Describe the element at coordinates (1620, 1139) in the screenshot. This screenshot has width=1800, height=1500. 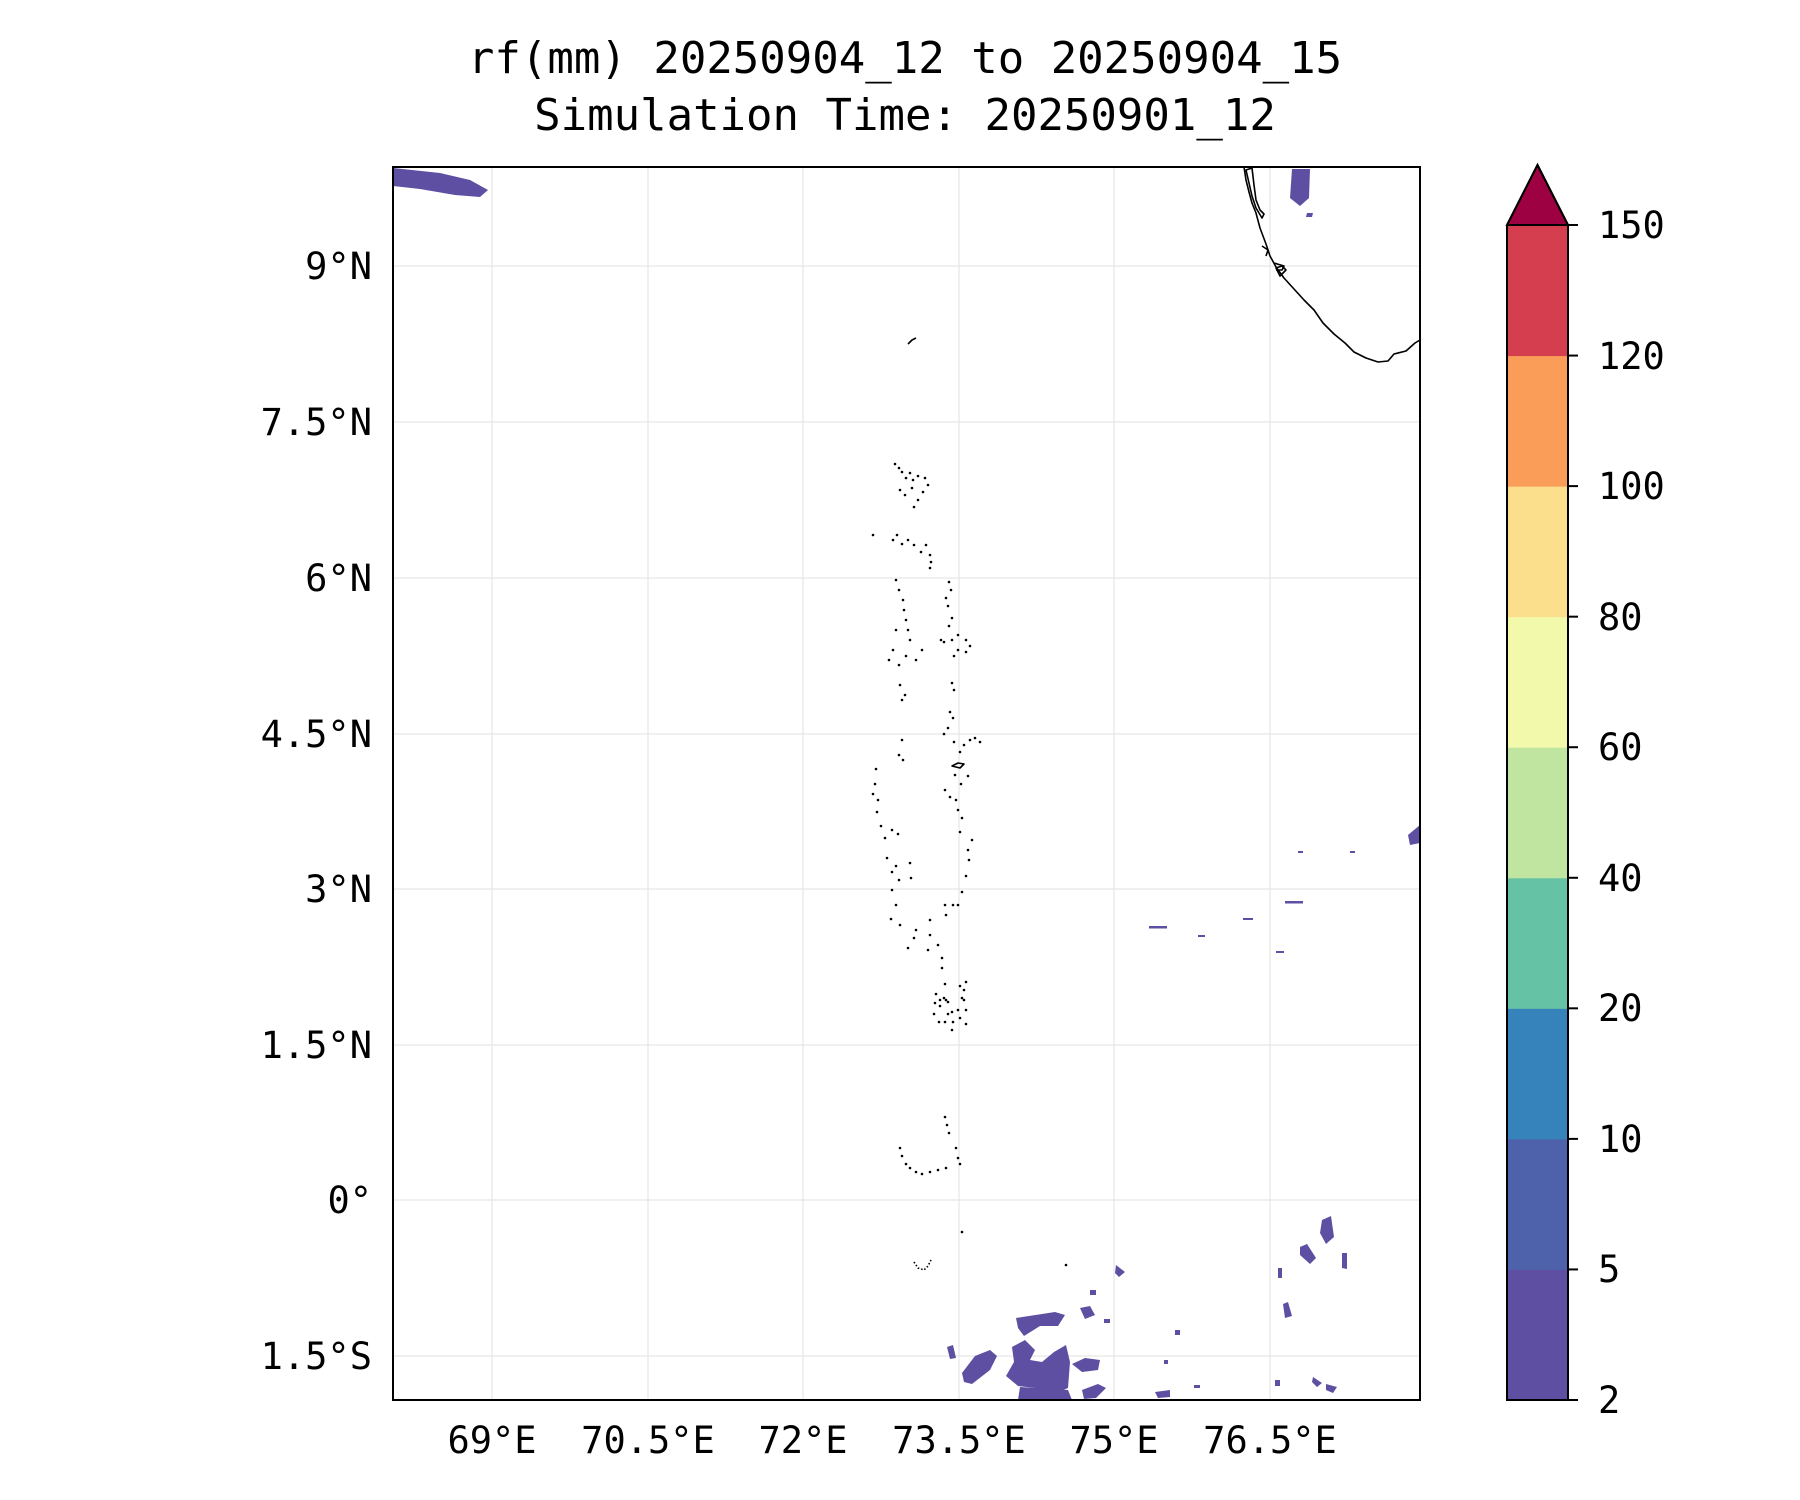
I see `colorbar-label: 10` at that location.